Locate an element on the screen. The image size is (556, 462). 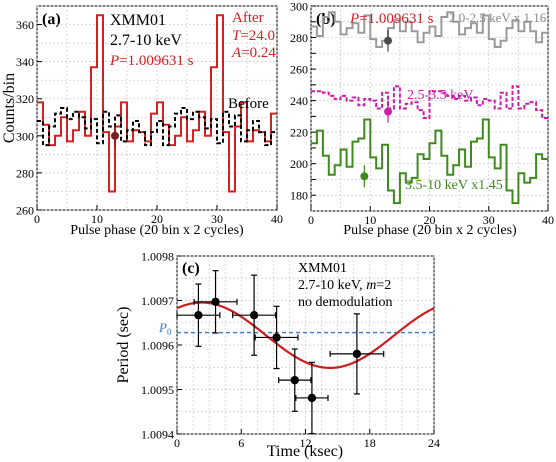
x-tick-label: 12 is located at coordinates (306, 443).